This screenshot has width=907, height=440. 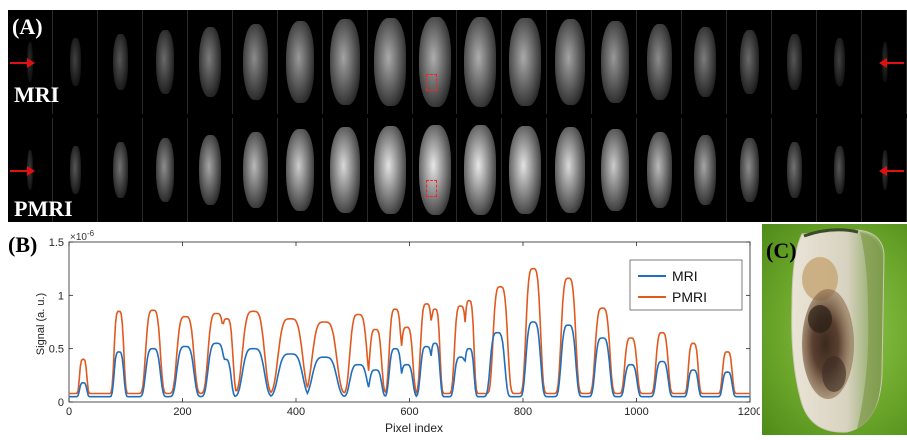 I want to click on panel-a-label: (A), so click(x=27, y=26).